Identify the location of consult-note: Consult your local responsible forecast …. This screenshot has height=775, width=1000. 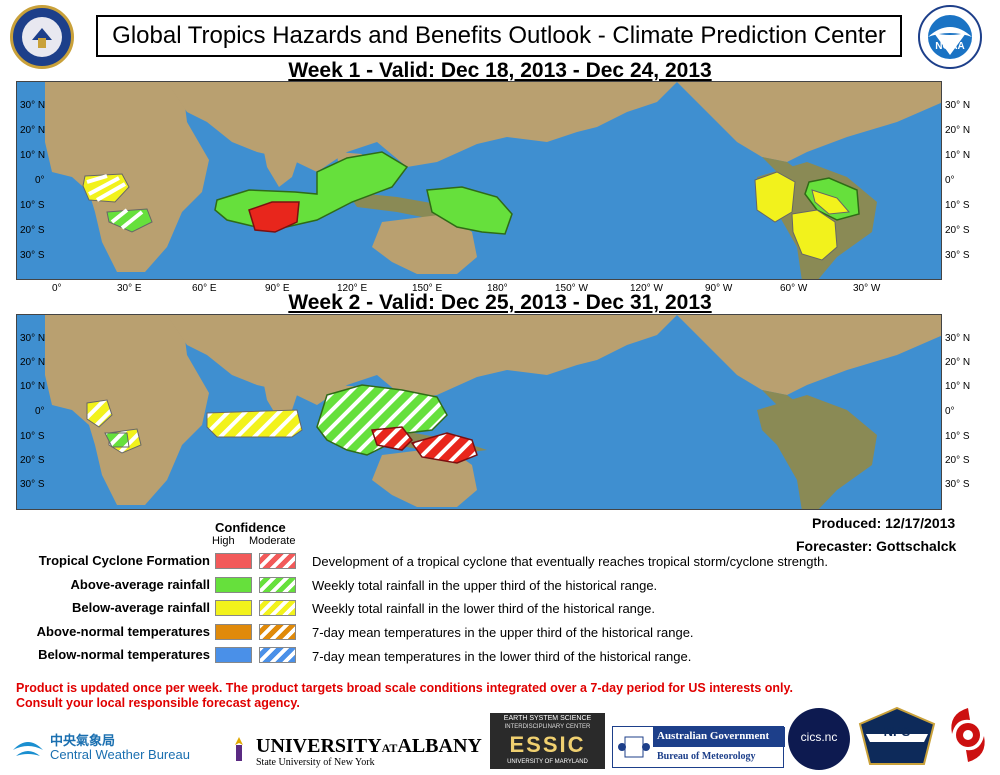
(158, 703).